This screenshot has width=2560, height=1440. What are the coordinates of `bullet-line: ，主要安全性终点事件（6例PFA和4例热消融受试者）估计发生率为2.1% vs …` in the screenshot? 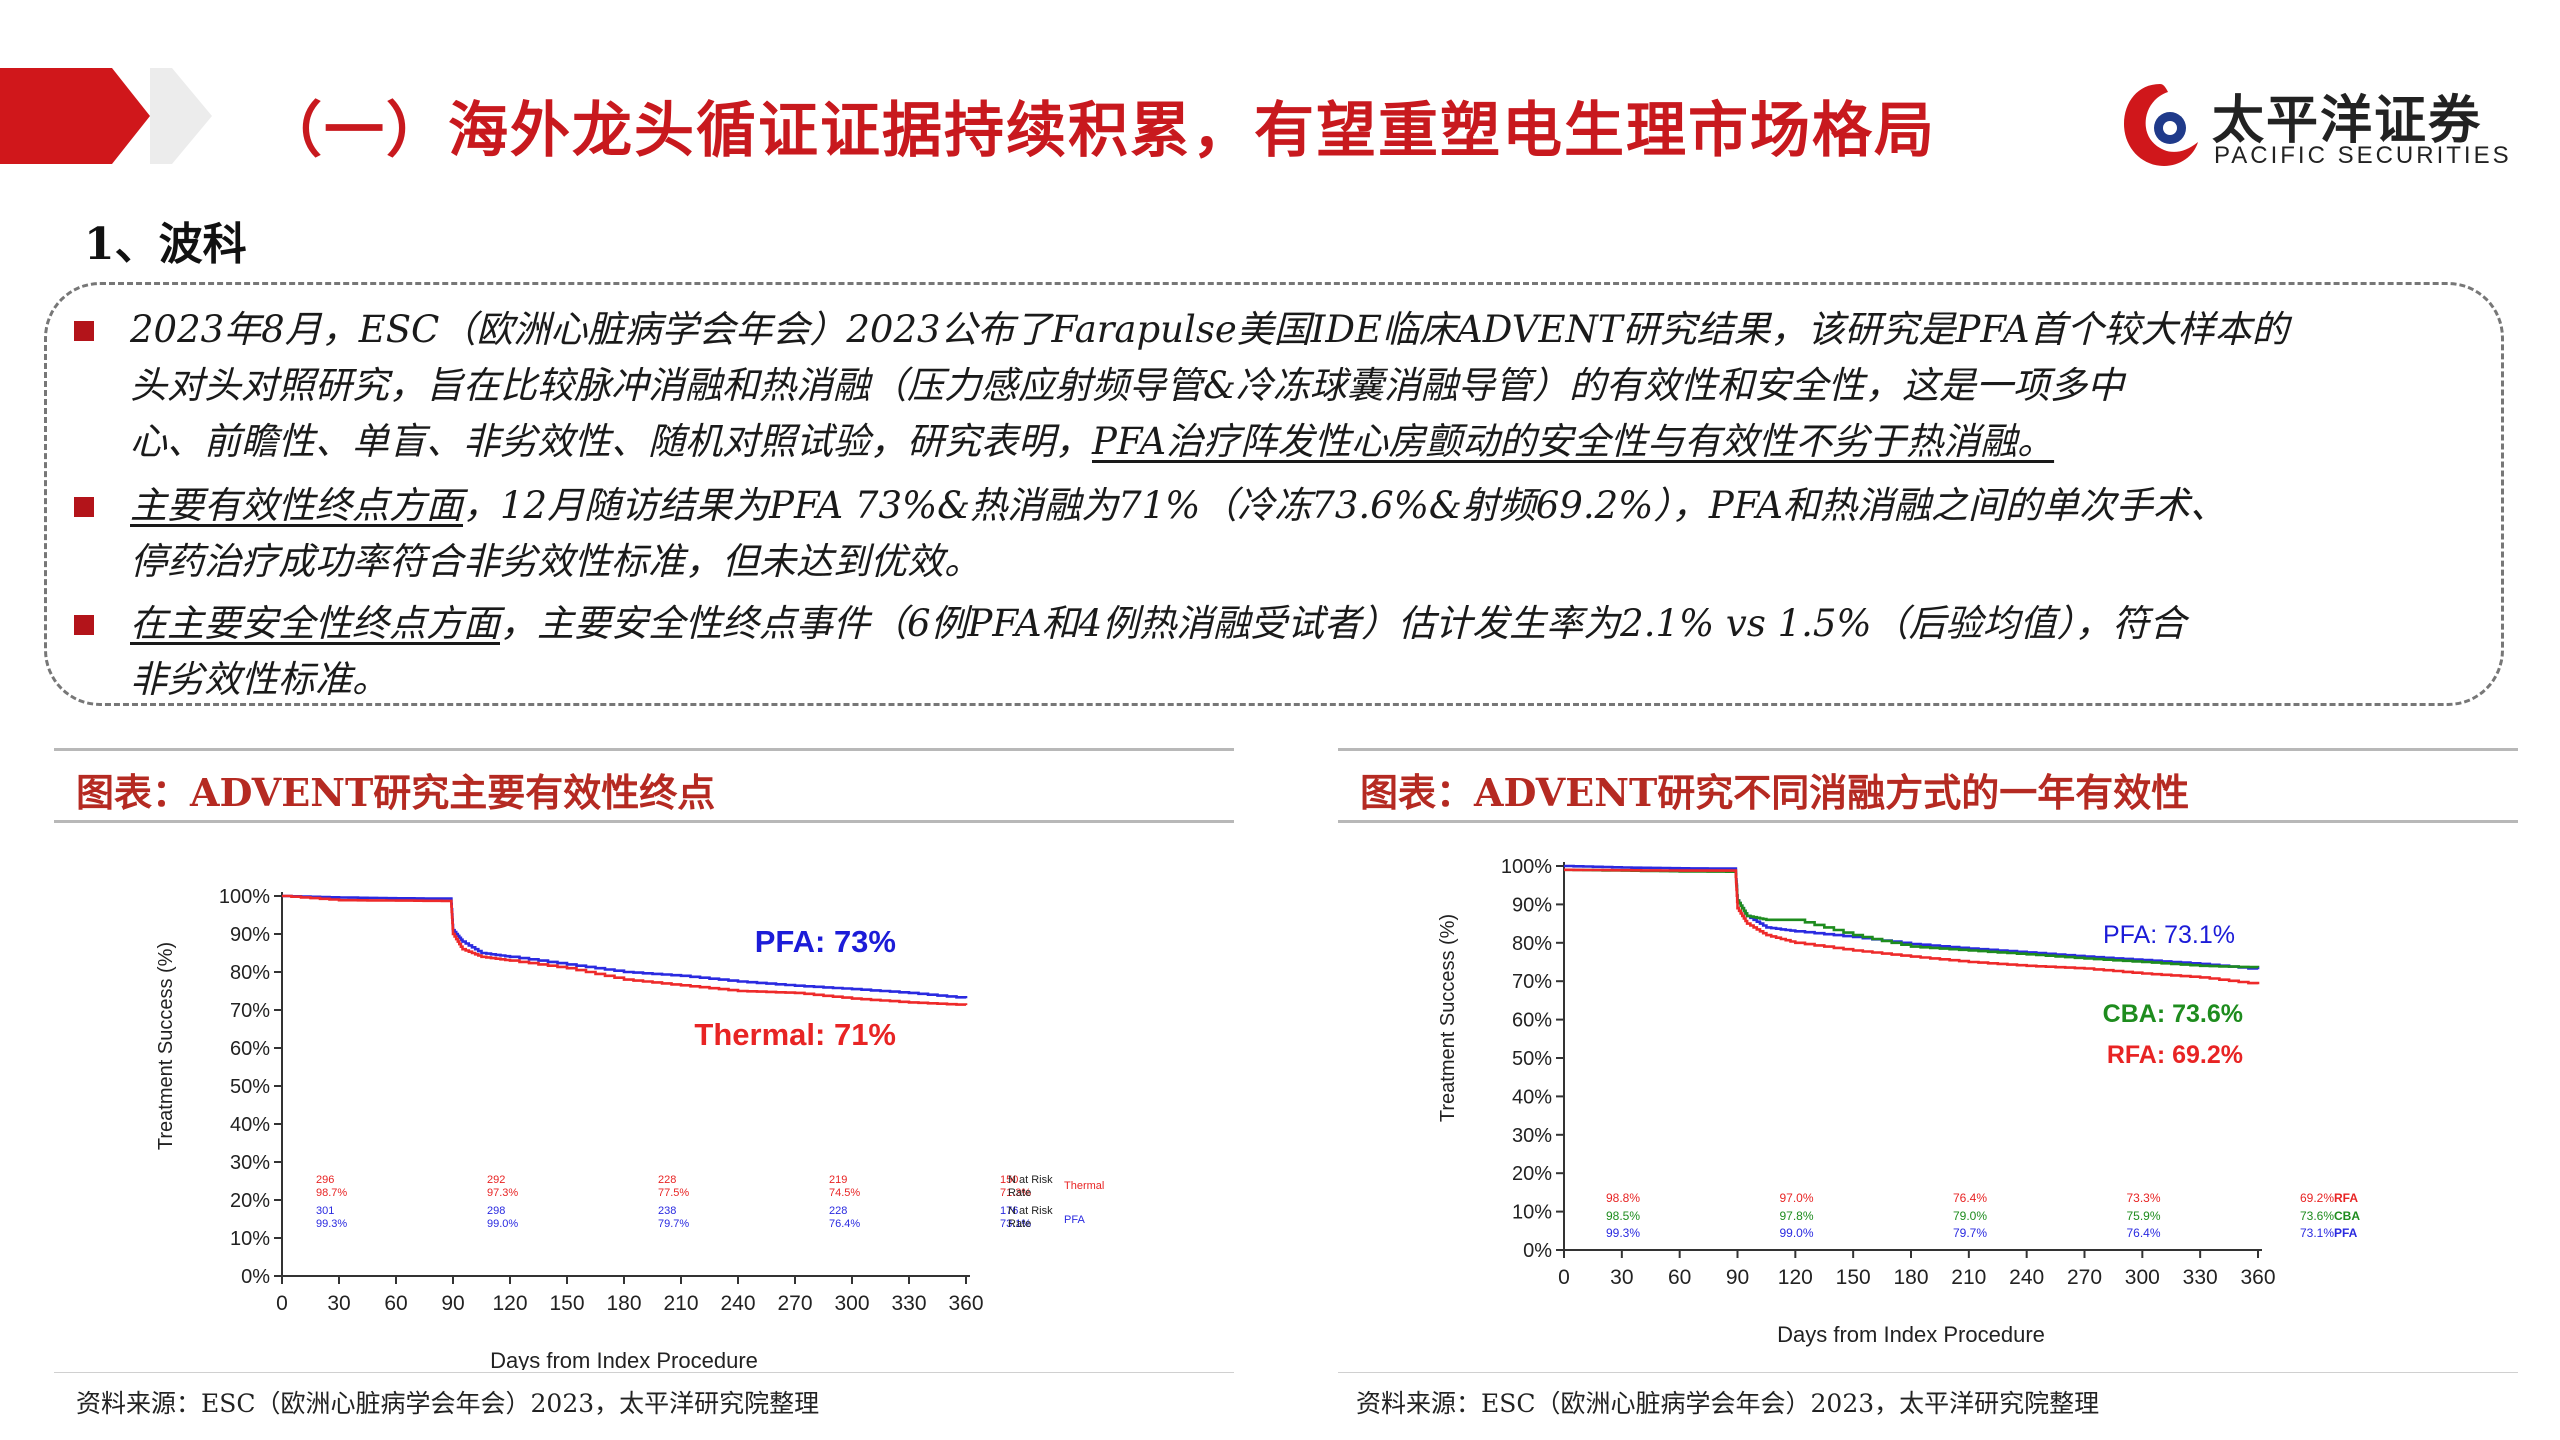 It's located at (1343, 623).